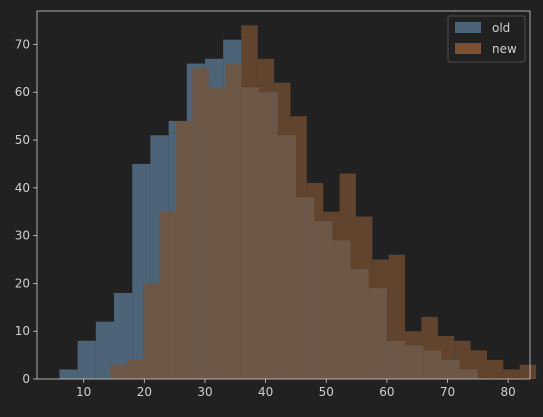 This screenshot has width=543, height=417. What do you see at coordinates (508, 392) in the screenshot?
I see `x-tick-label-80: 80` at bounding box center [508, 392].